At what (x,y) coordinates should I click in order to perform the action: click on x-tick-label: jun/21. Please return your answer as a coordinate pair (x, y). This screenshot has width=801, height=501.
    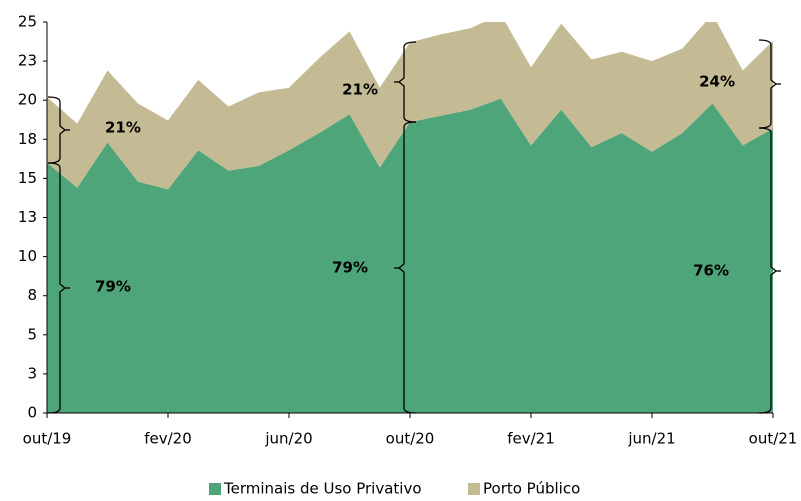
    Looking at the image, I should click on (651, 439).